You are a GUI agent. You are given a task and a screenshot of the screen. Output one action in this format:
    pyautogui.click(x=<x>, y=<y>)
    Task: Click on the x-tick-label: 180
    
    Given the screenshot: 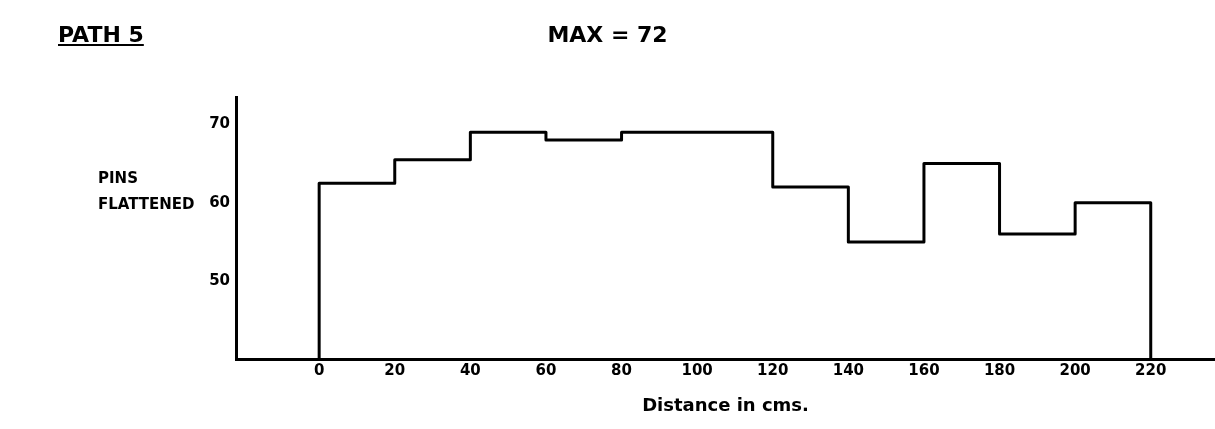 What is the action you would take?
    pyautogui.click(x=999, y=370)
    